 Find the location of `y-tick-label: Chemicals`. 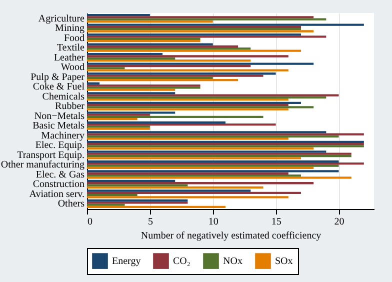

y-tick-label: Chemicals is located at coordinates (63, 96).